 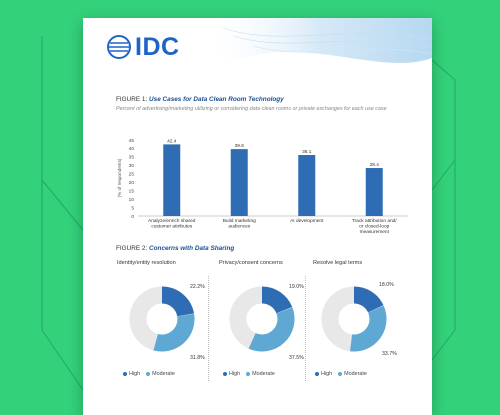 What do you see at coordinates (338, 263) in the screenshot?
I see `donut-title: Resolve legal terms` at bounding box center [338, 263].